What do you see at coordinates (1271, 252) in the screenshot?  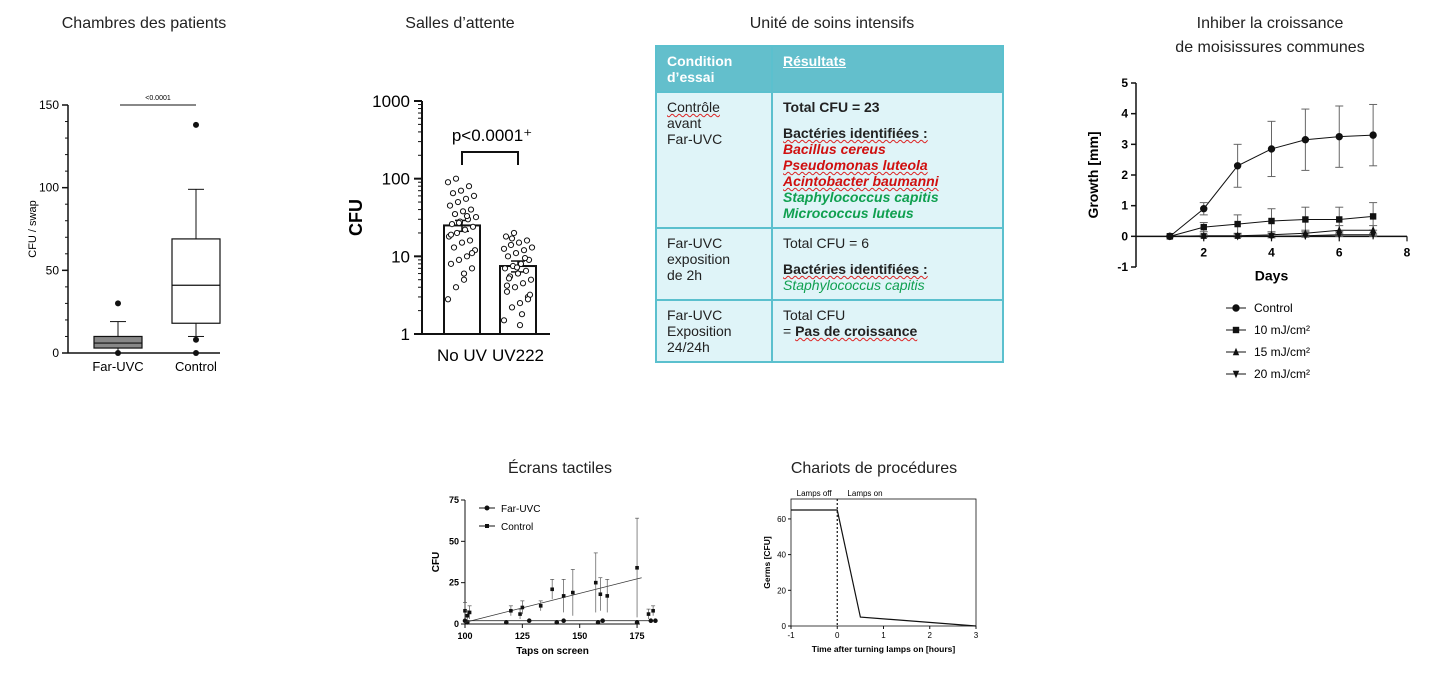 I see `x-tick-label: 4` at bounding box center [1271, 252].